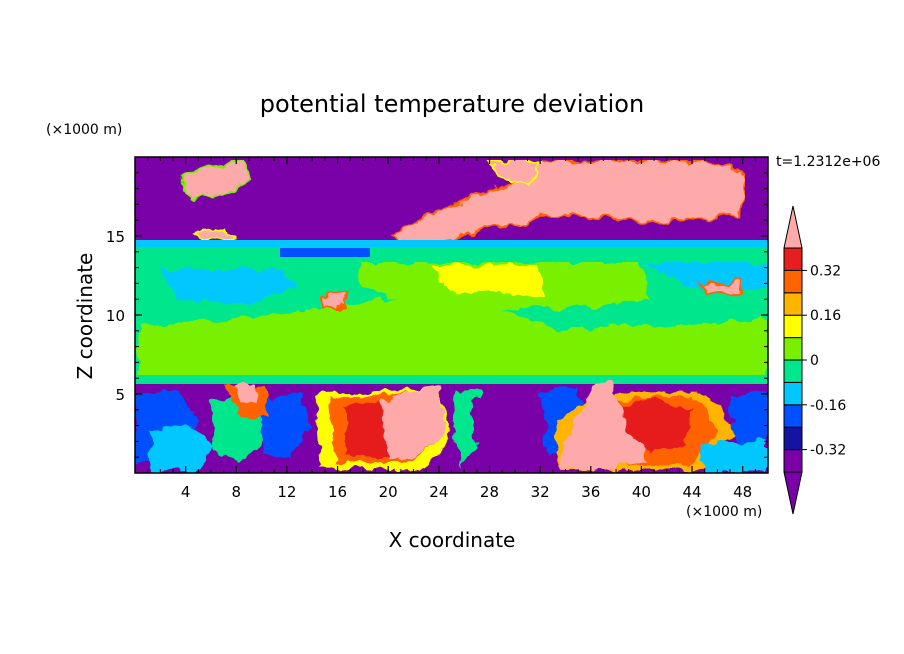  What do you see at coordinates (286, 492) in the screenshot?
I see `x-tick-label: 12` at bounding box center [286, 492].